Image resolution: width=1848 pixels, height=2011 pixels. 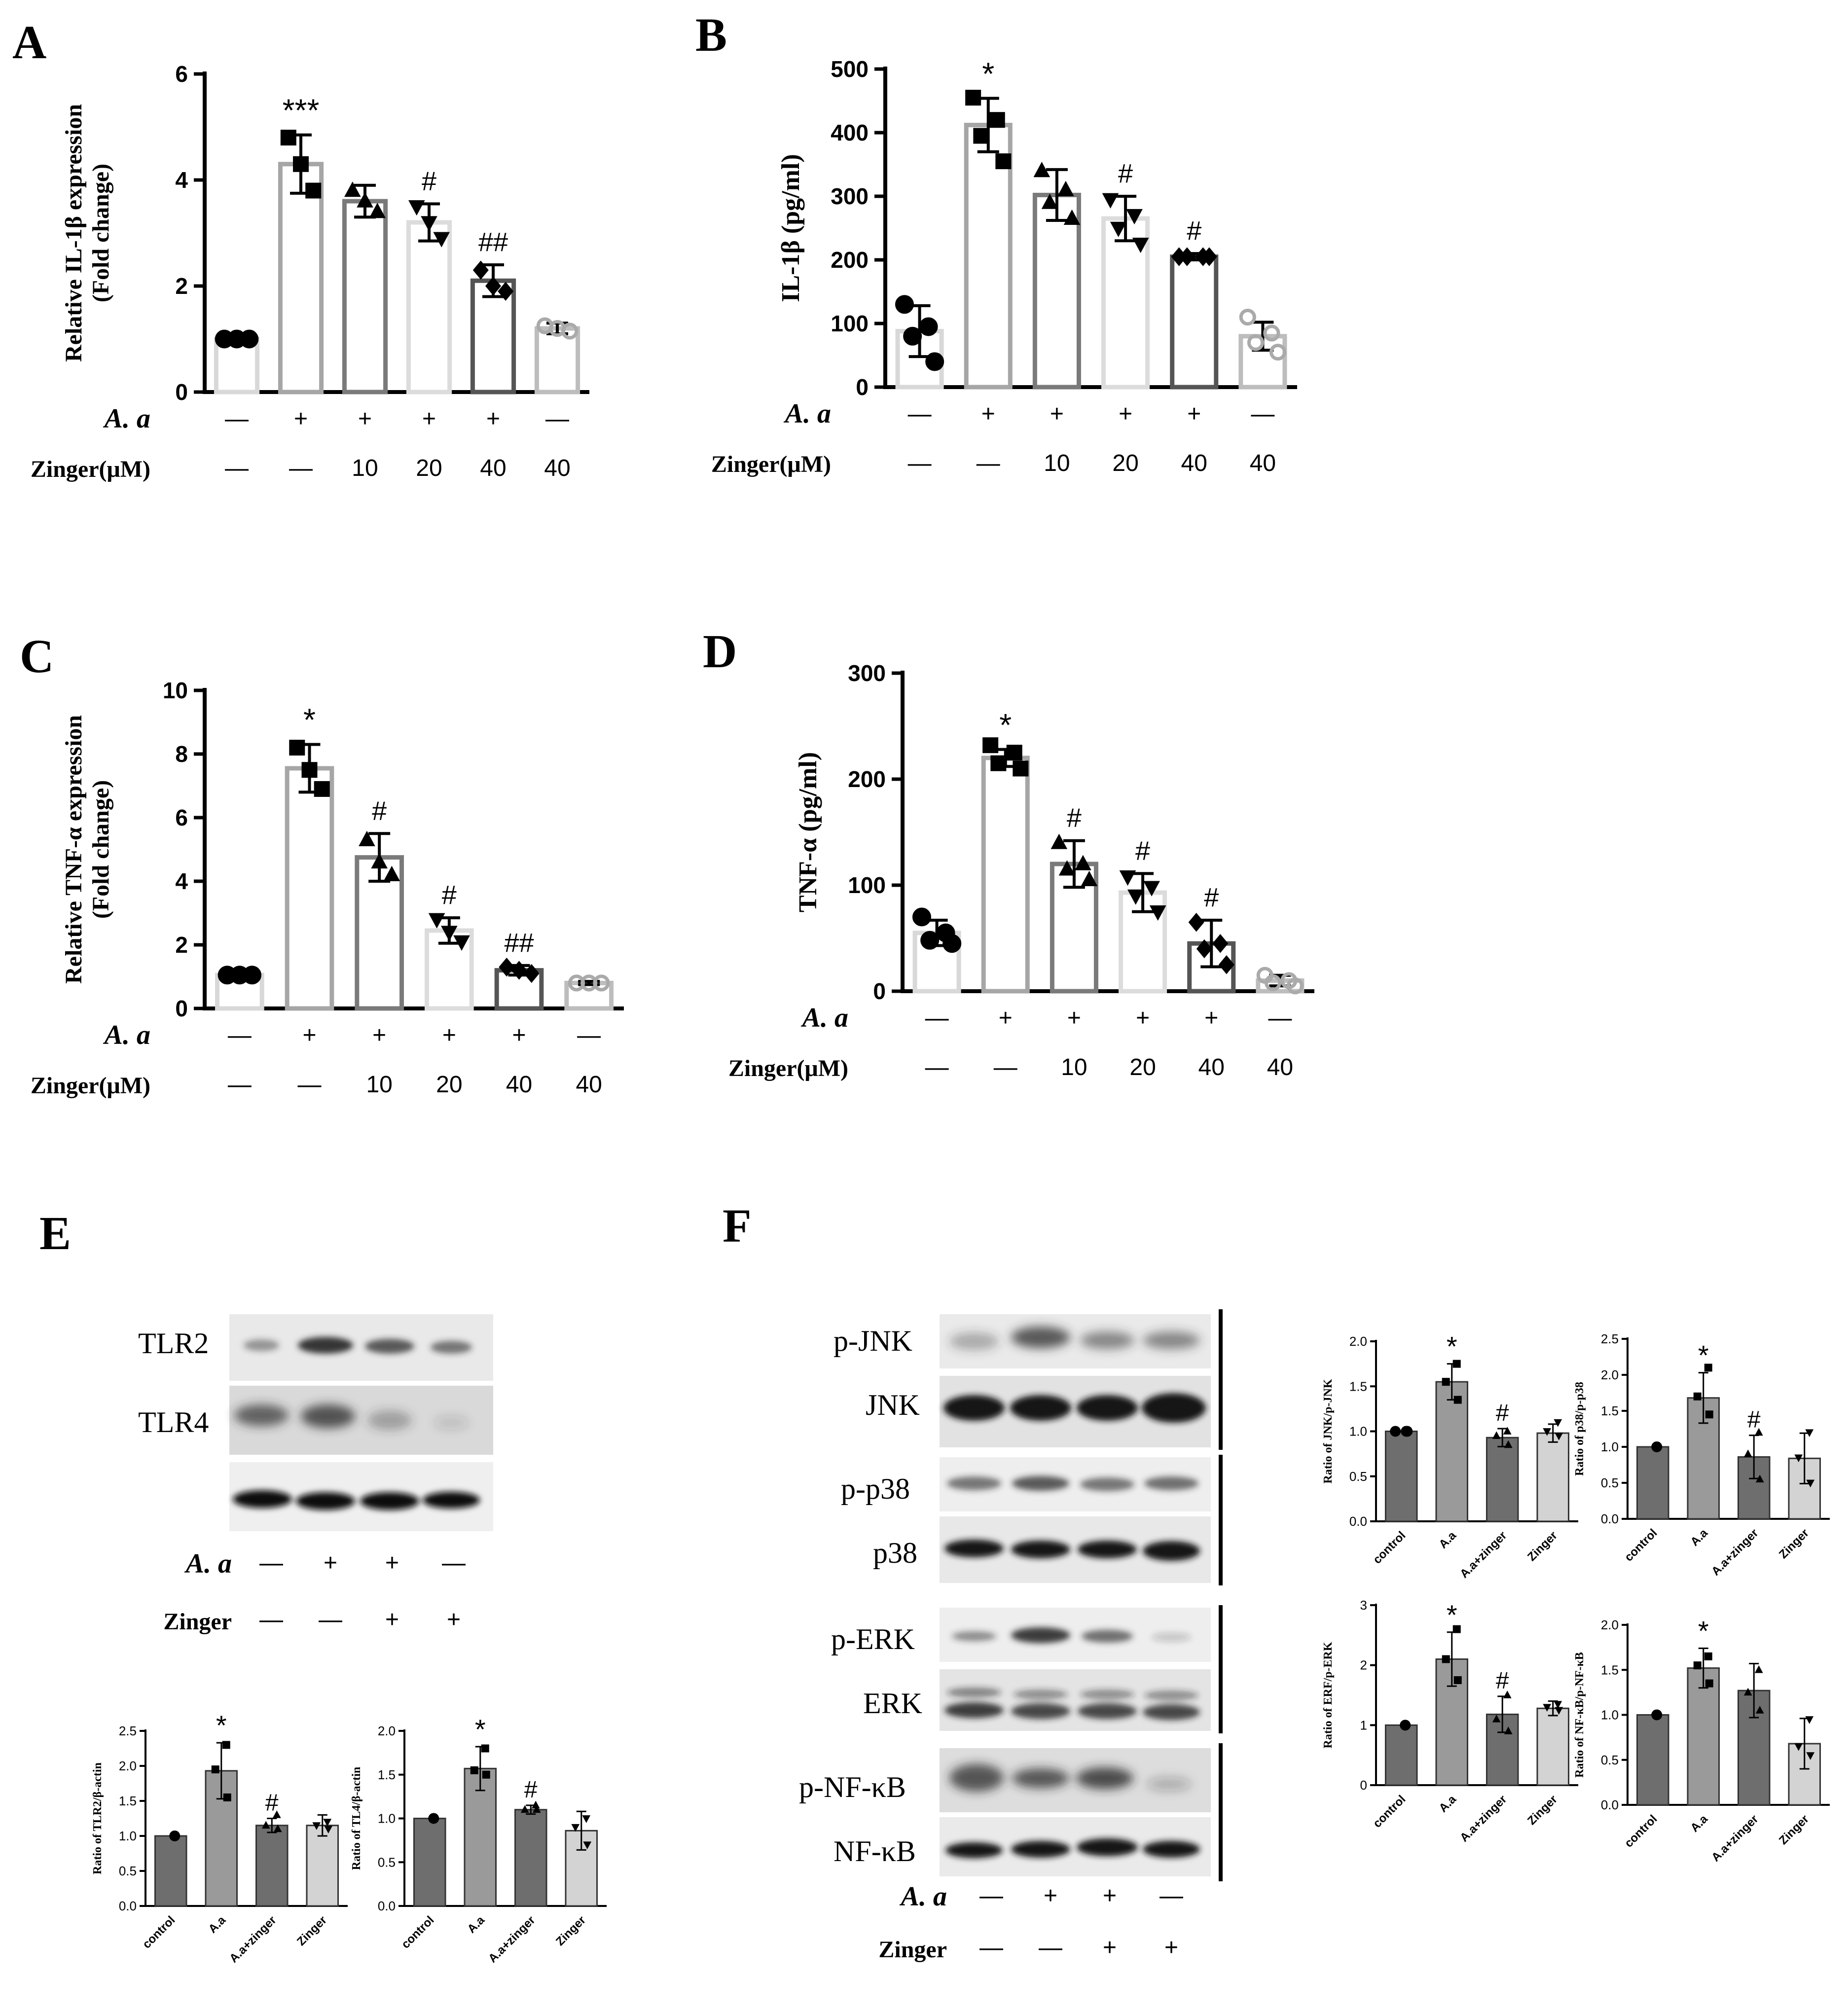 I want to click on y-axis-label: Ratio of ERF/p-ERK, so click(x=1328, y=1695).